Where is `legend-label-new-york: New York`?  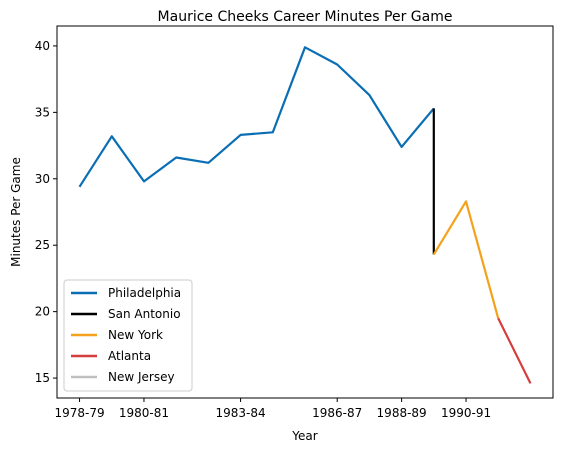
legend-label-new-york: New York is located at coordinates (135, 335).